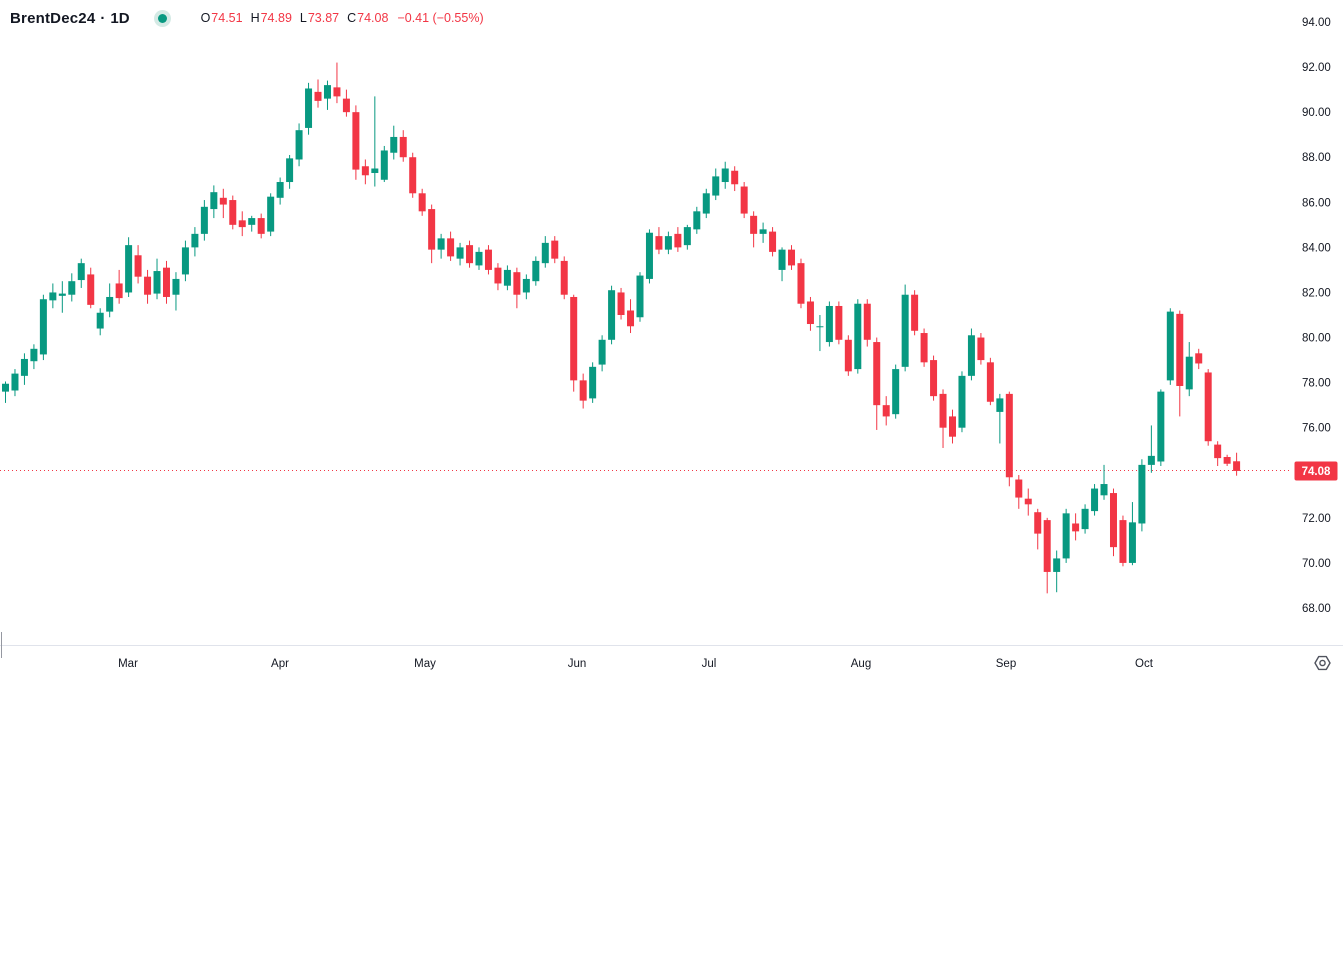 The image size is (1343, 962). Describe the element at coordinates (53, 18) in the screenshot. I see `symbol-title: BrentDec24` at that location.